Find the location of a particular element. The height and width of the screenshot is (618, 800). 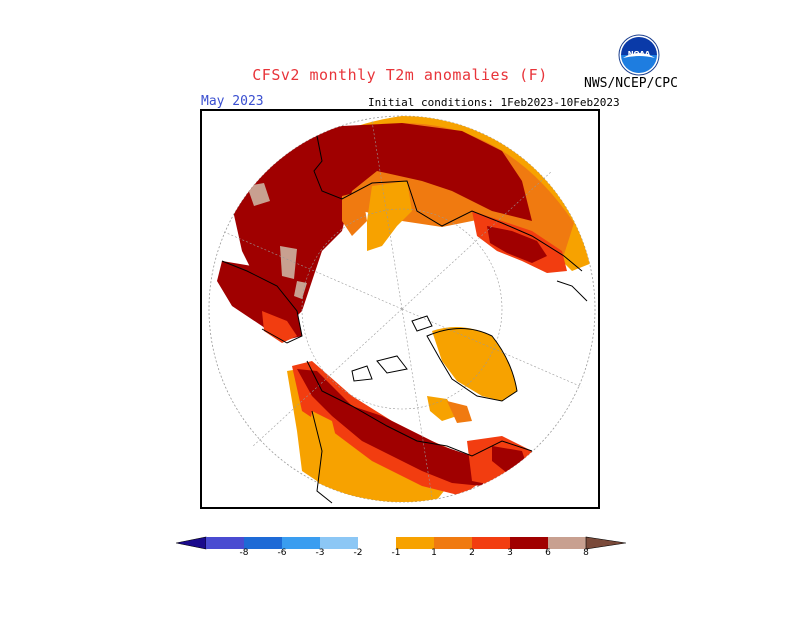

colorbar-tick-label: -6 is located at coordinates (282, 553).